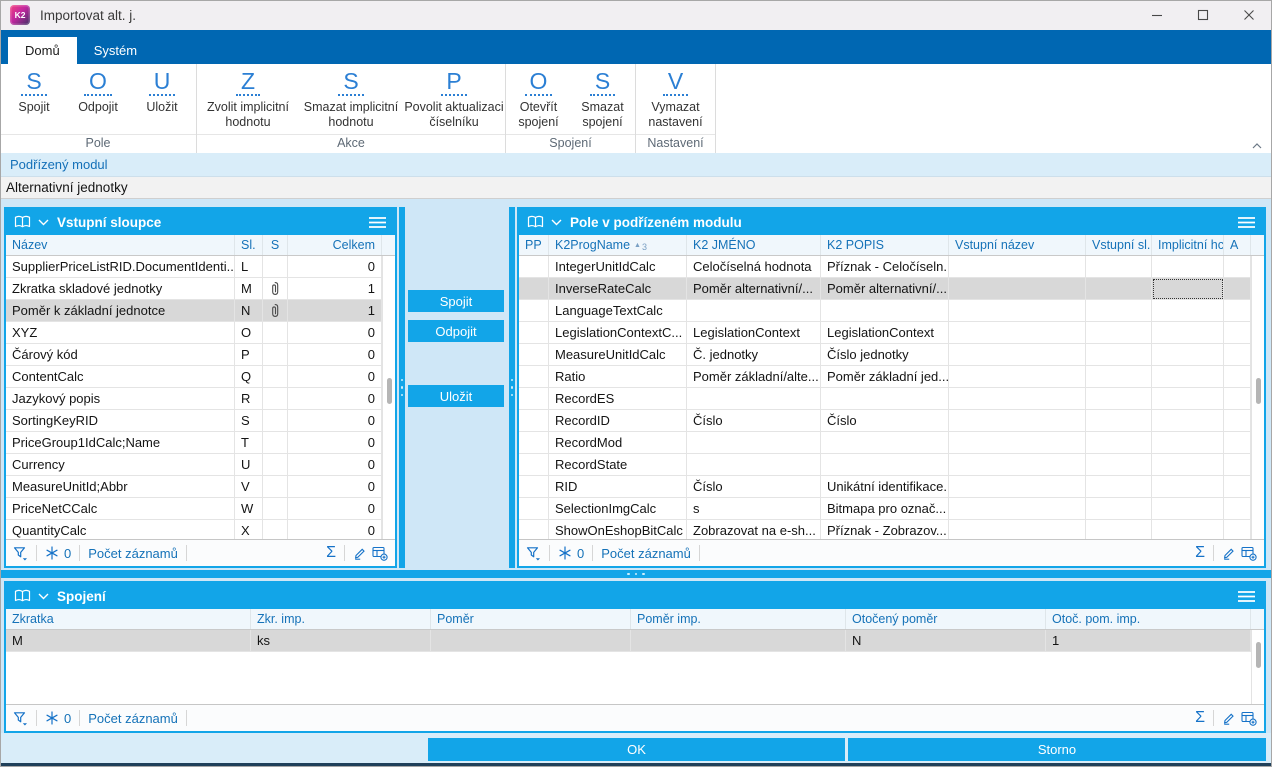 Image resolution: width=1272 pixels, height=767 pixels. What do you see at coordinates (248, 99) in the screenshot?
I see `ribbon-button-zvolit-implicitni-hodnotu: Z Zvolit implicitní hodnotu` at bounding box center [248, 99].